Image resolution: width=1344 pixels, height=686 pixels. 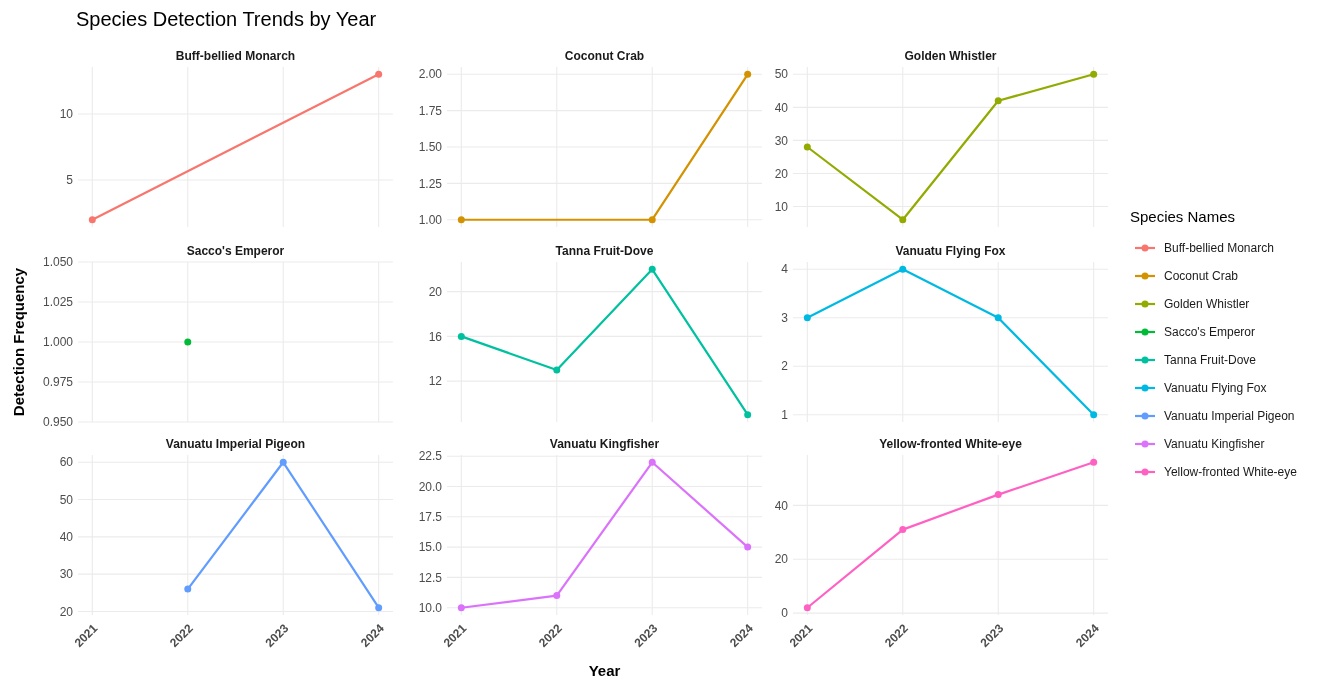 What do you see at coordinates (235, 444) in the screenshot?
I see `chart-title: Vanuatu Imperial Pigeon` at bounding box center [235, 444].